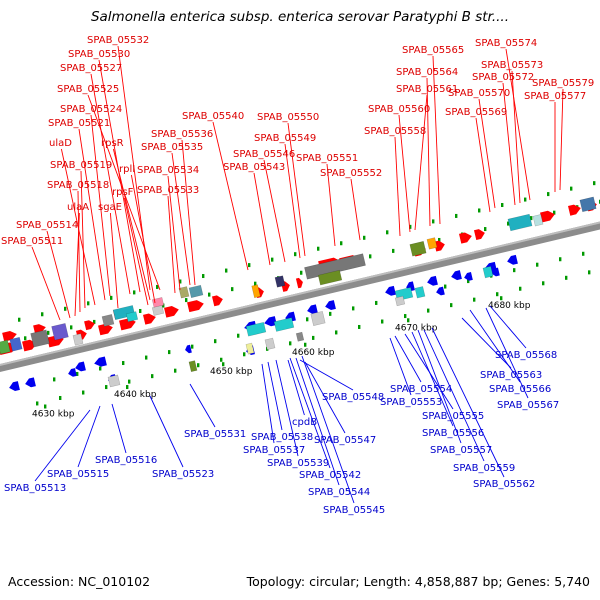 This screenshot has width=600, height=600. What do you see at coordinates (47, 225) in the screenshot?
I see `gene-label-forward: SPAB_05514` at bounding box center [47, 225].